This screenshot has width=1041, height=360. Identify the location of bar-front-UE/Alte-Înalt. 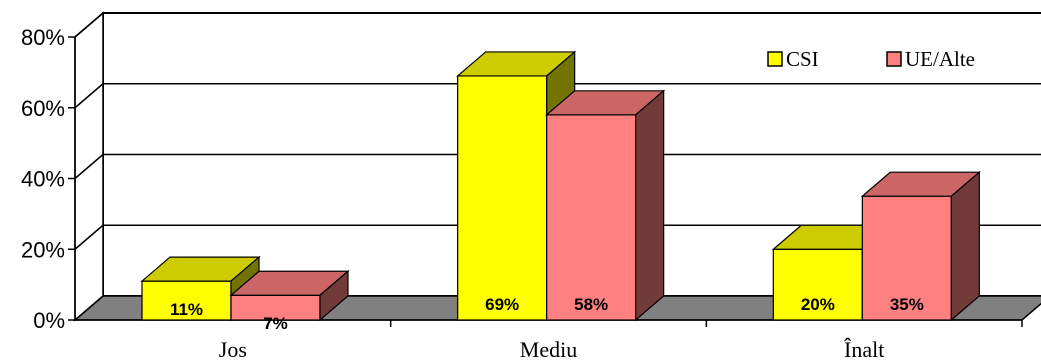
(906, 258).